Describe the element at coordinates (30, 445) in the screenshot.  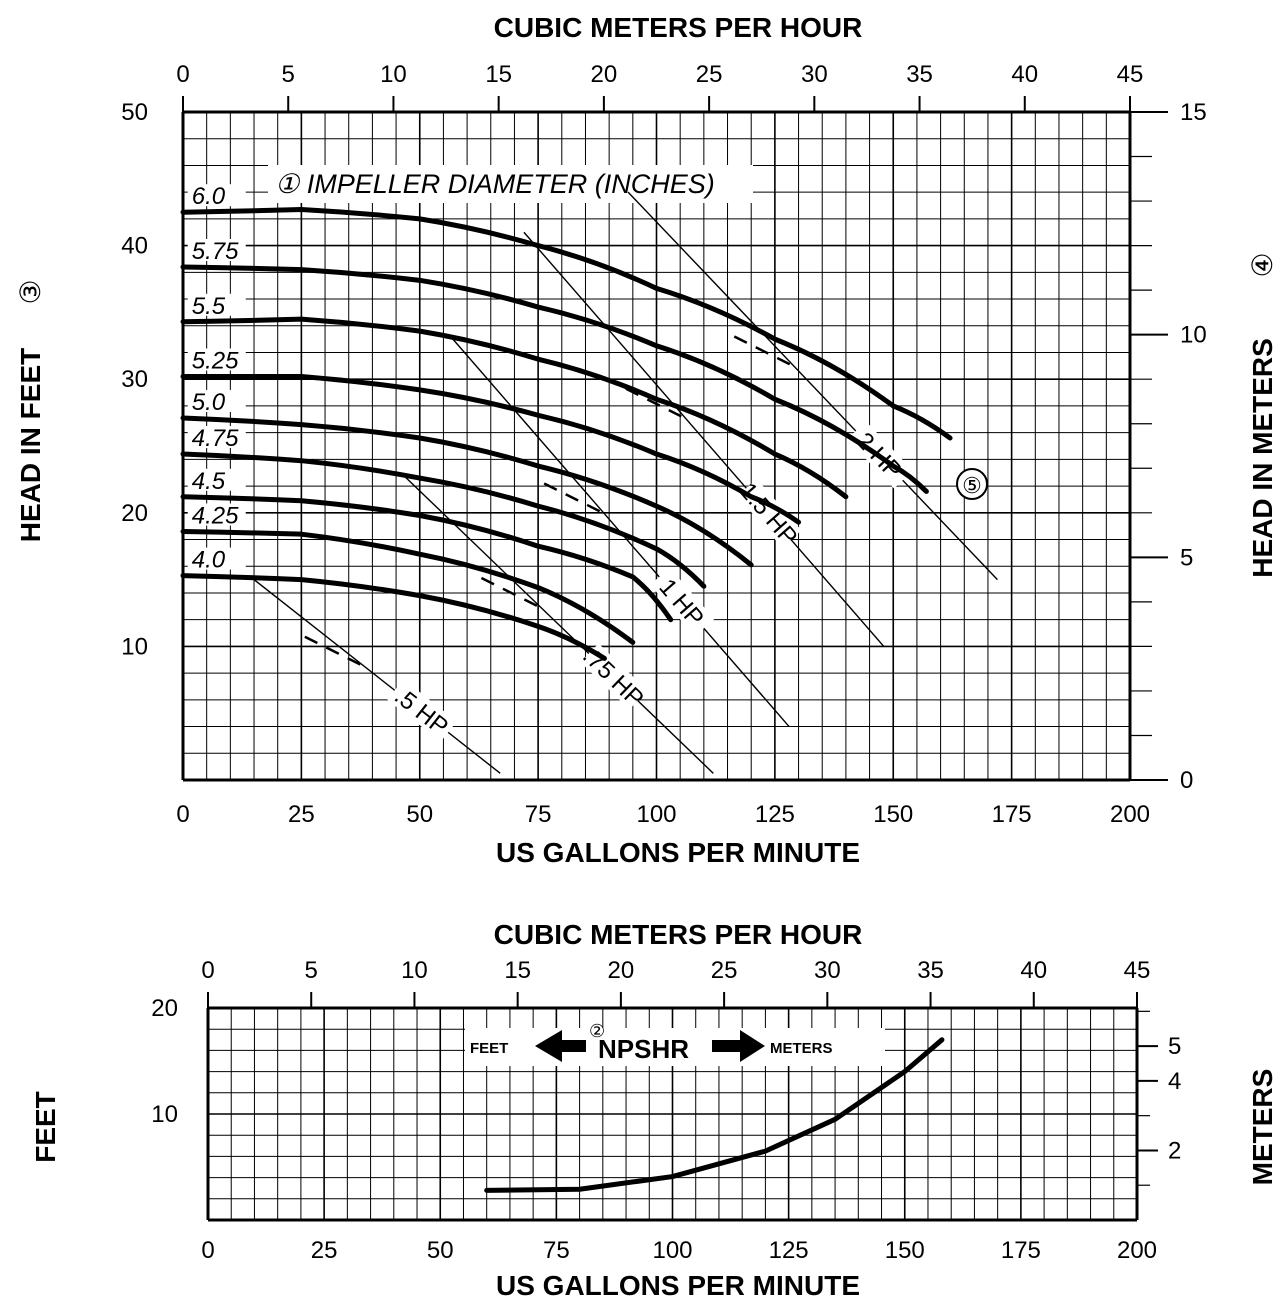
I see `main-y-axis-title: HEAD IN FEET` at that location.